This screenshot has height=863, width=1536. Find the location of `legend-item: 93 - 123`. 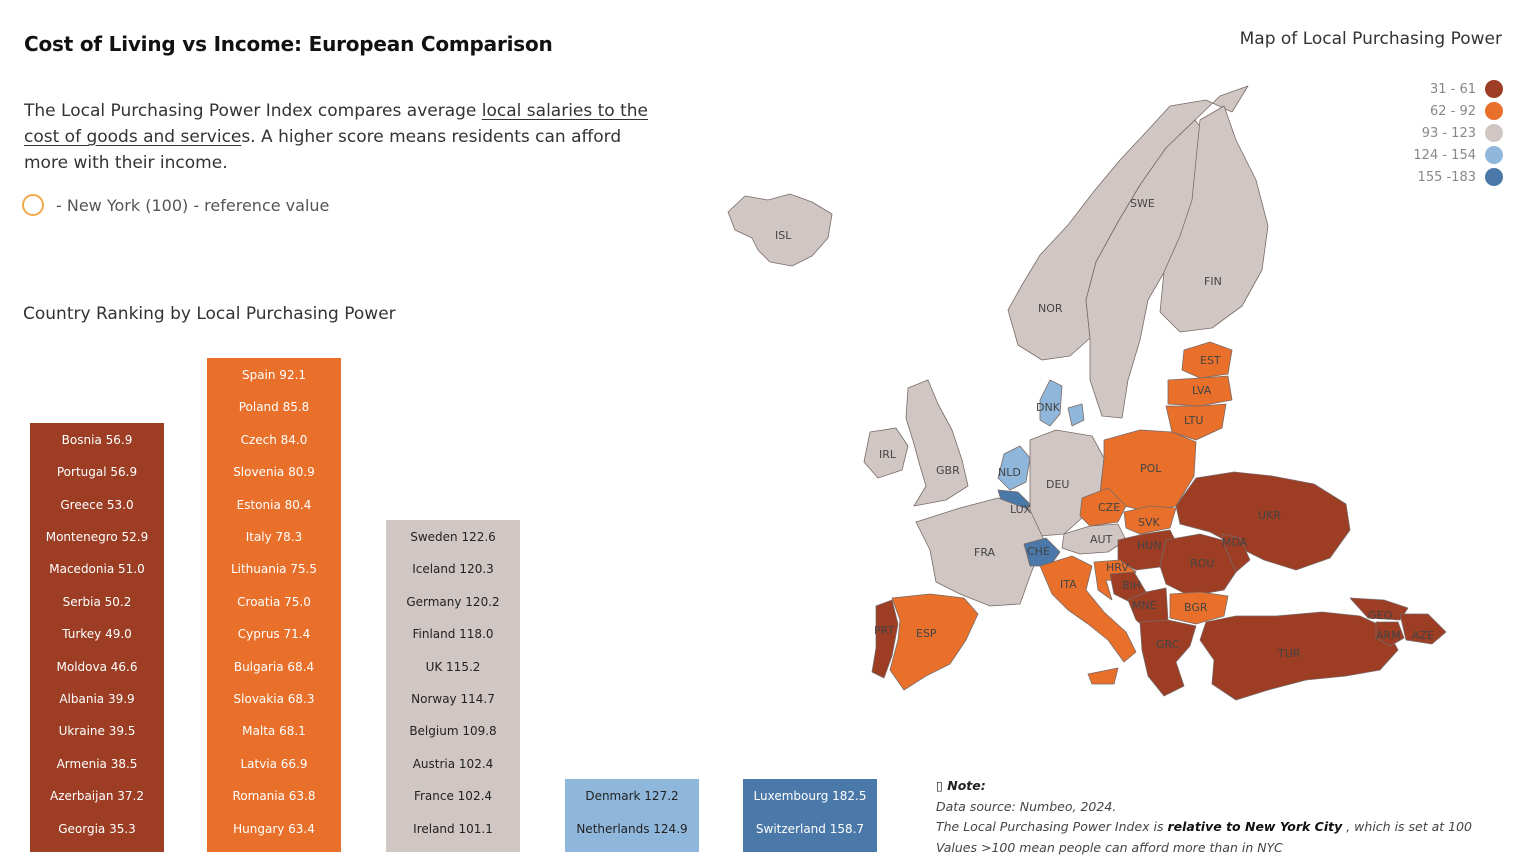

legend-item: 93 - 123 is located at coordinates (1458, 133).